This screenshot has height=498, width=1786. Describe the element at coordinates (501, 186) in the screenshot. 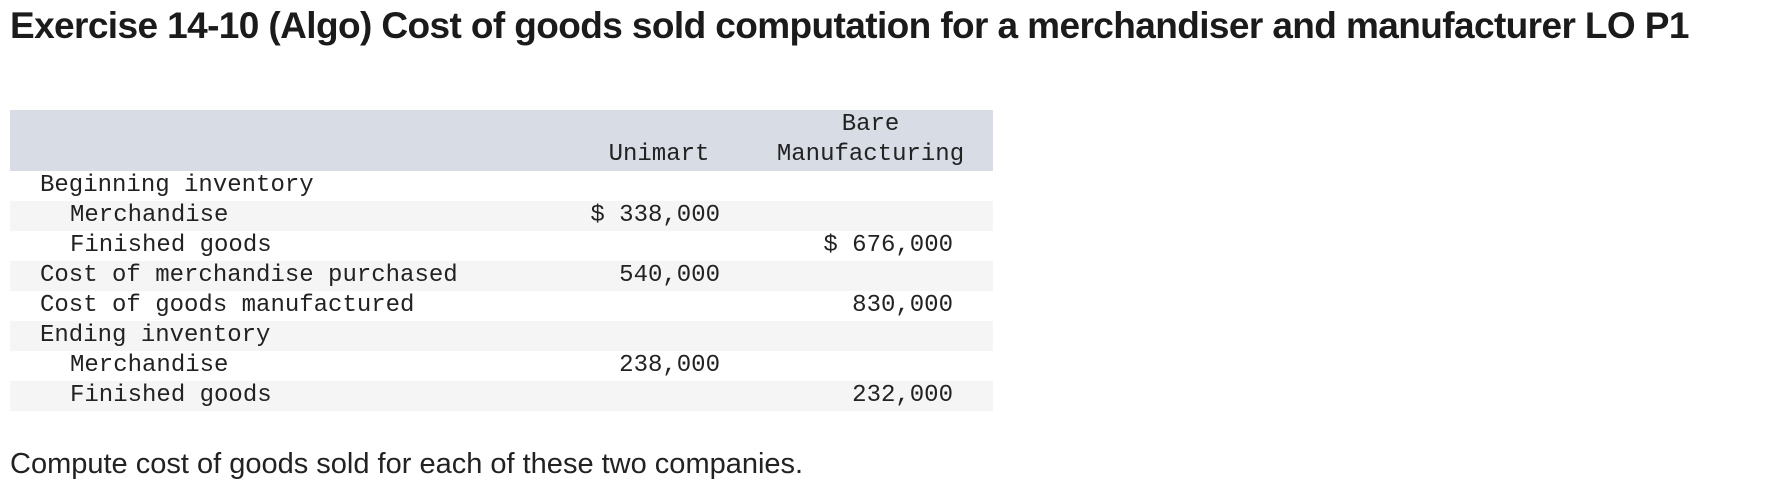

I see `table-row: Beginning inventory` at that location.